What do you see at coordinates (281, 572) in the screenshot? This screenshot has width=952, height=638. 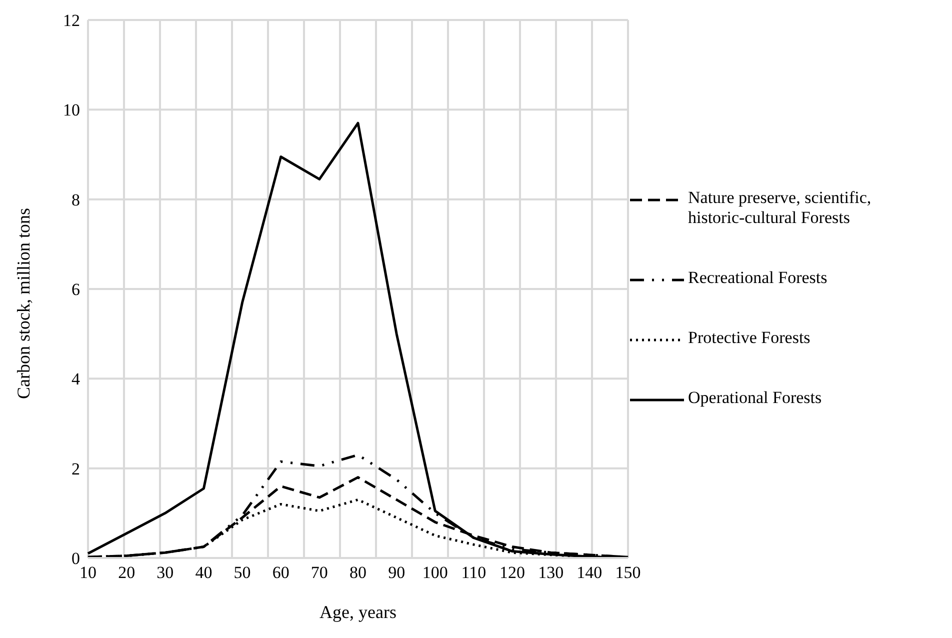 I see `x-tick-label: 60` at bounding box center [281, 572].